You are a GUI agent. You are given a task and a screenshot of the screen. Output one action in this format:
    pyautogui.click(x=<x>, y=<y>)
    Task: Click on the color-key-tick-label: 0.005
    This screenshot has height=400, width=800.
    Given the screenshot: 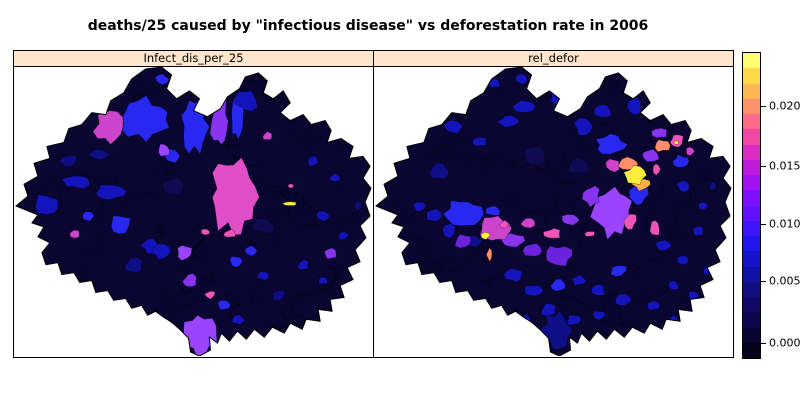 What is the action you would take?
    pyautogui.click(x=784, y=281)
    